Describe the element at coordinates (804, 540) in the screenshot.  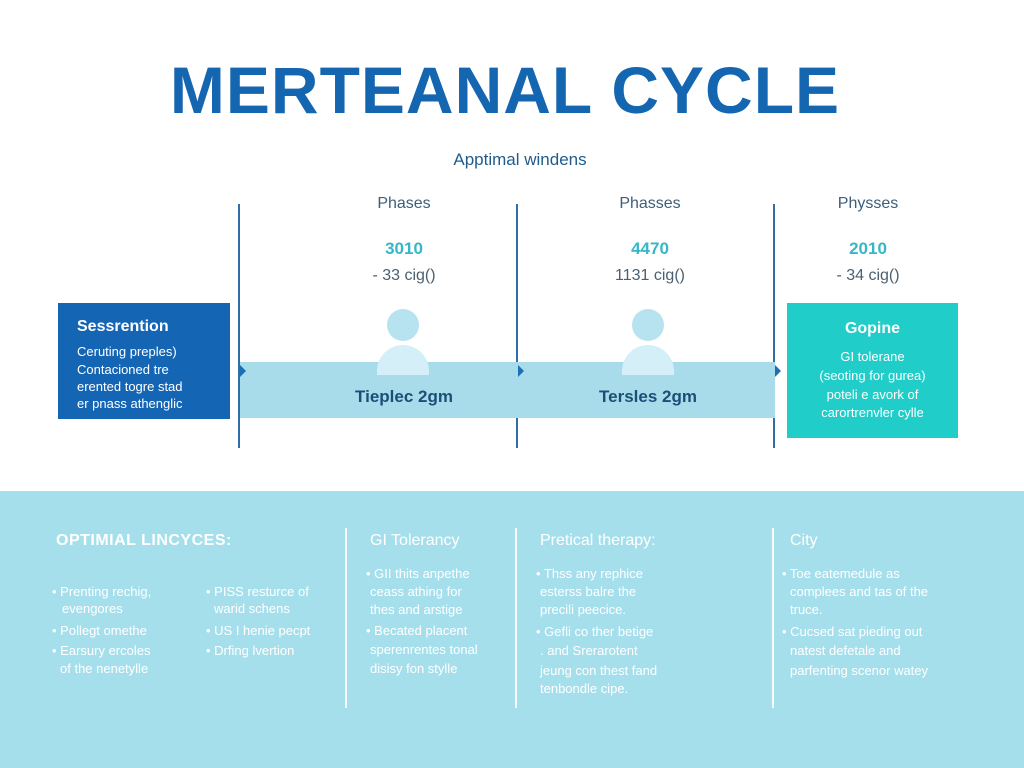
I see `section-heading-city: City` at that location.